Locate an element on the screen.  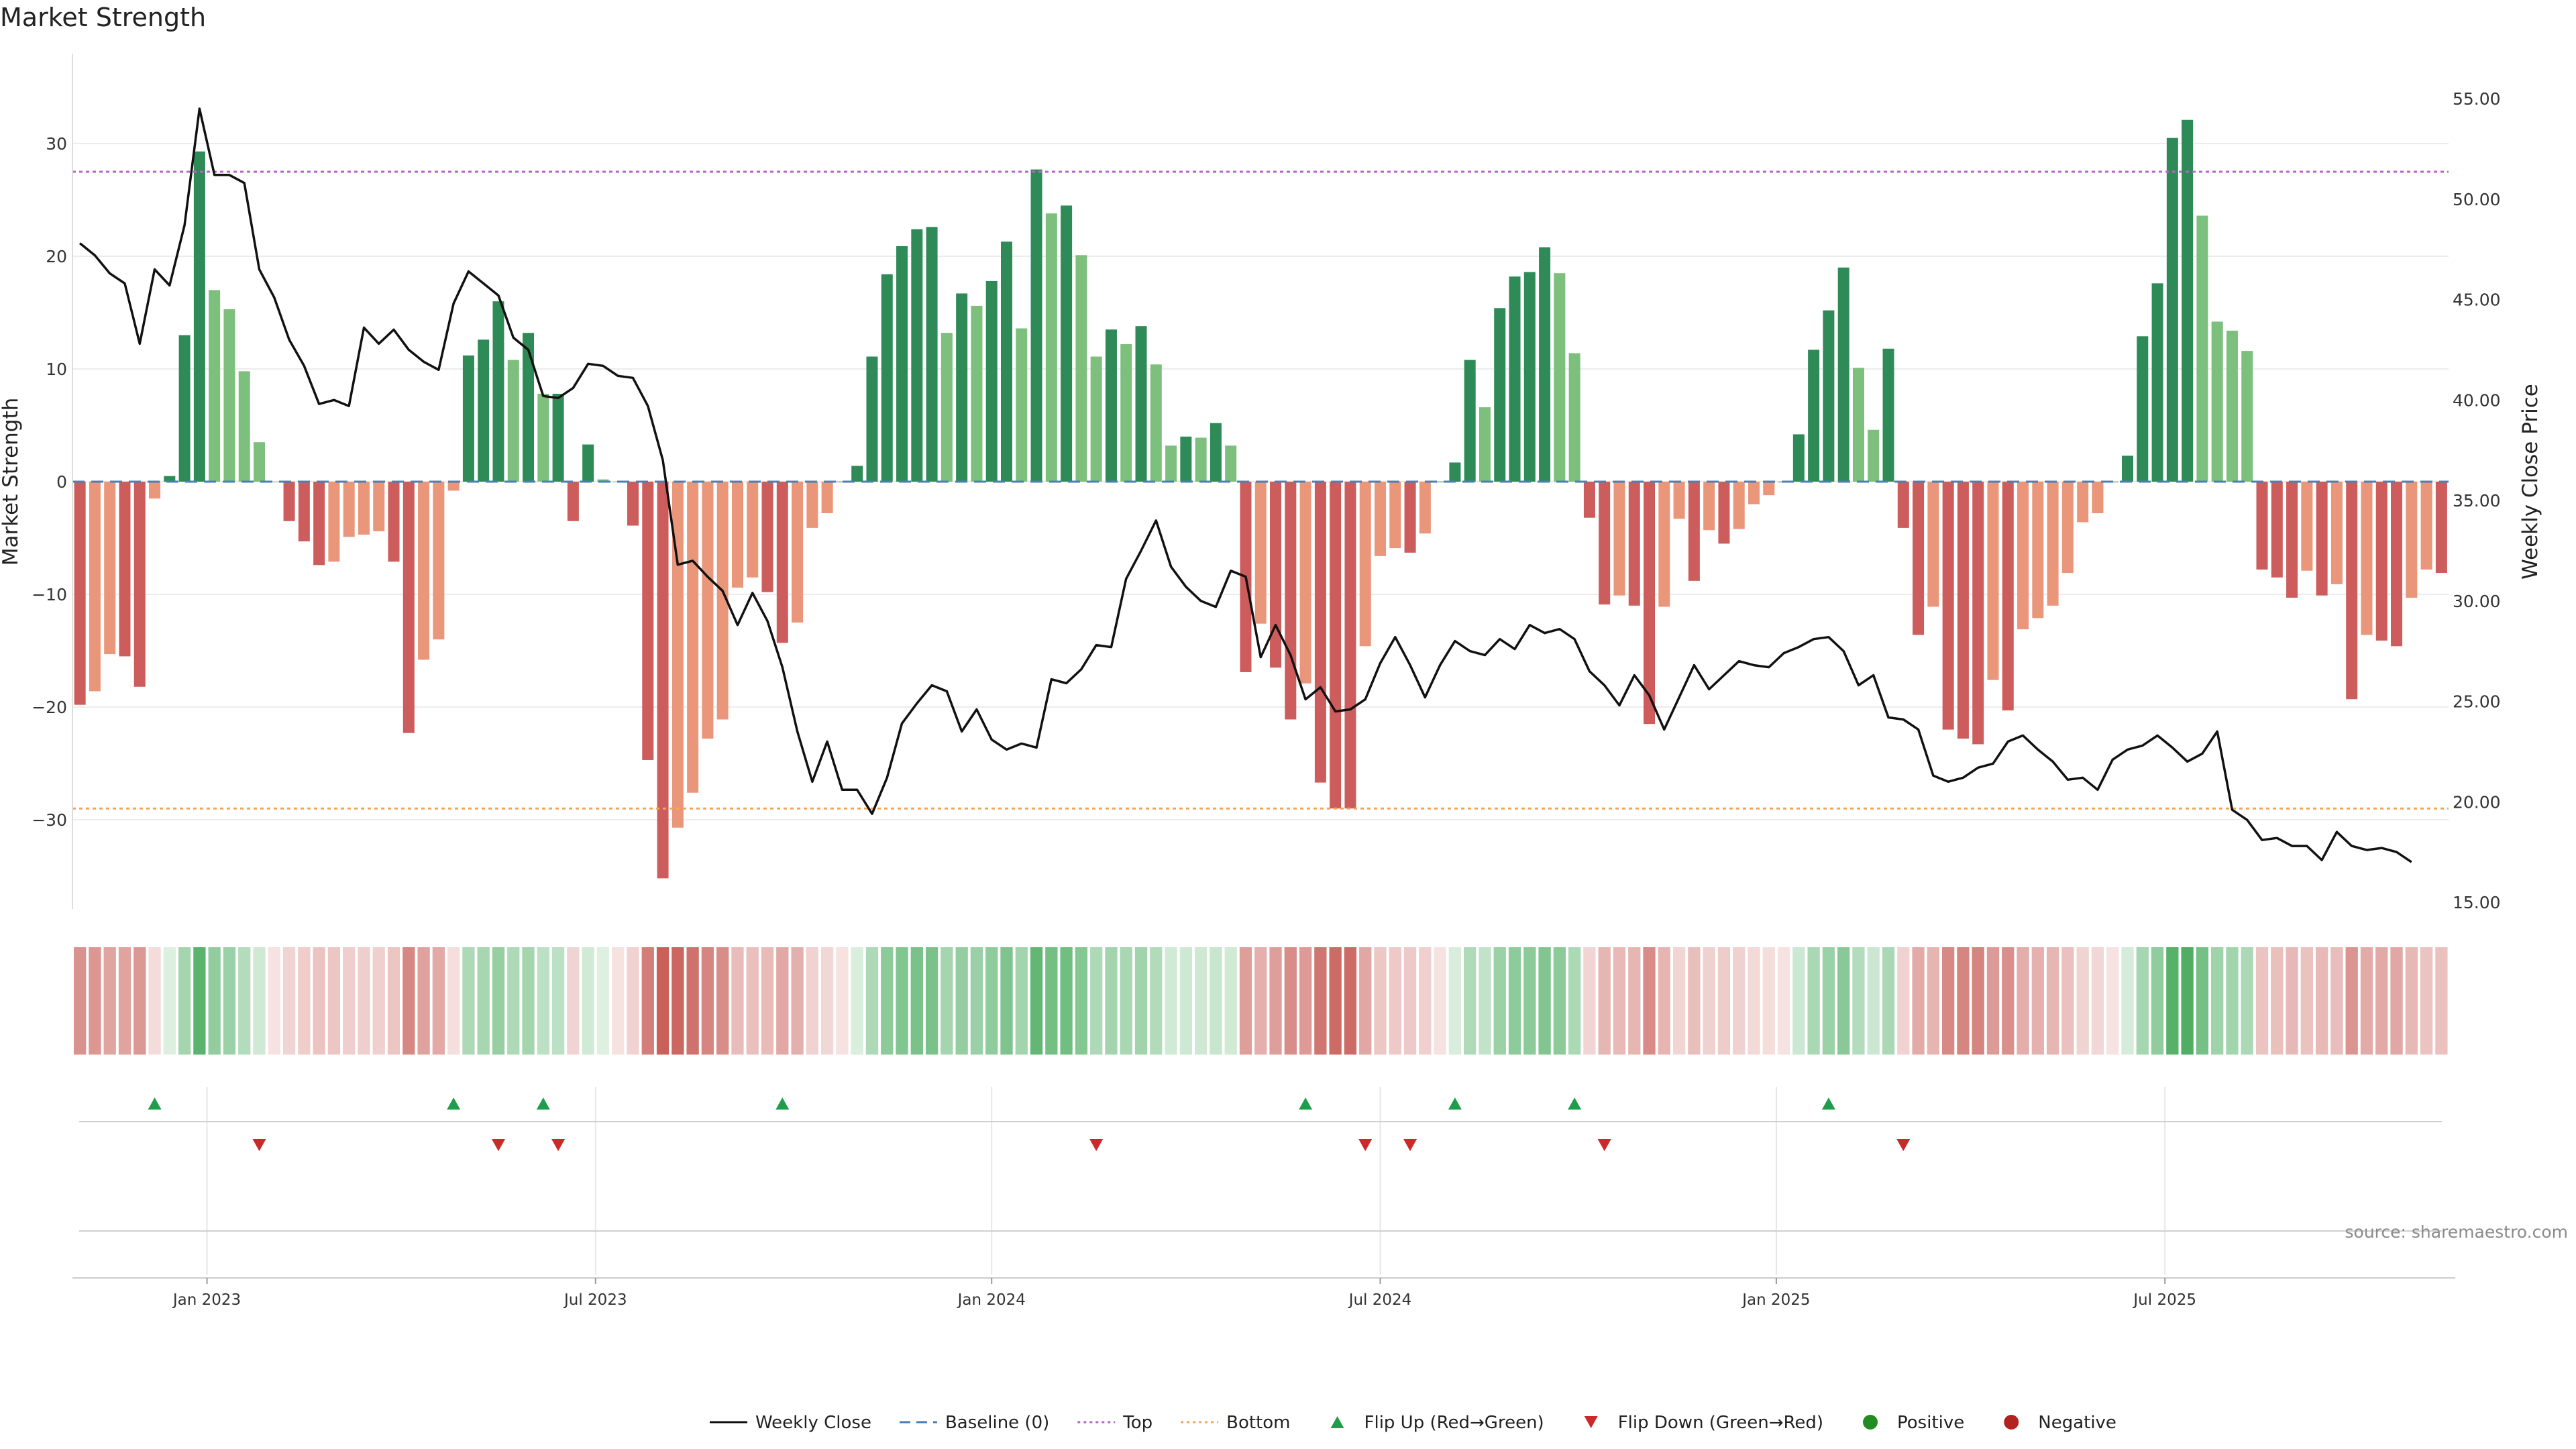
legend-item: Weekly Close is located at coordinates (790, 1423).